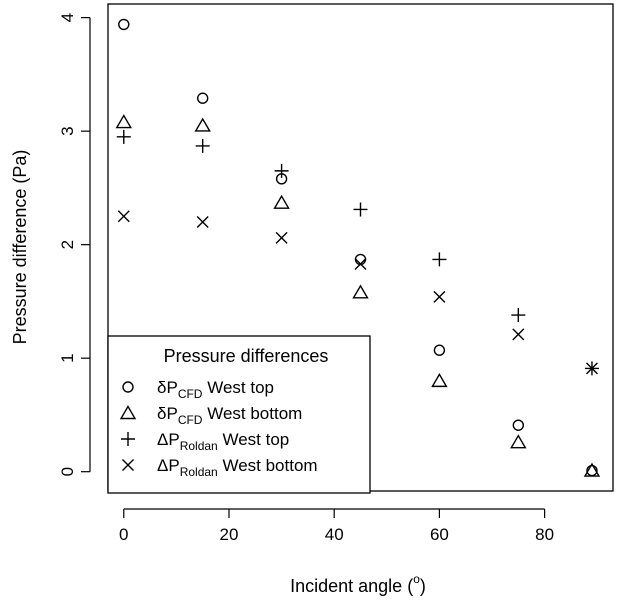  Describe the element at coordinates (67, 244) in the screenshot. I see `y-tick-label: 2` at that location.